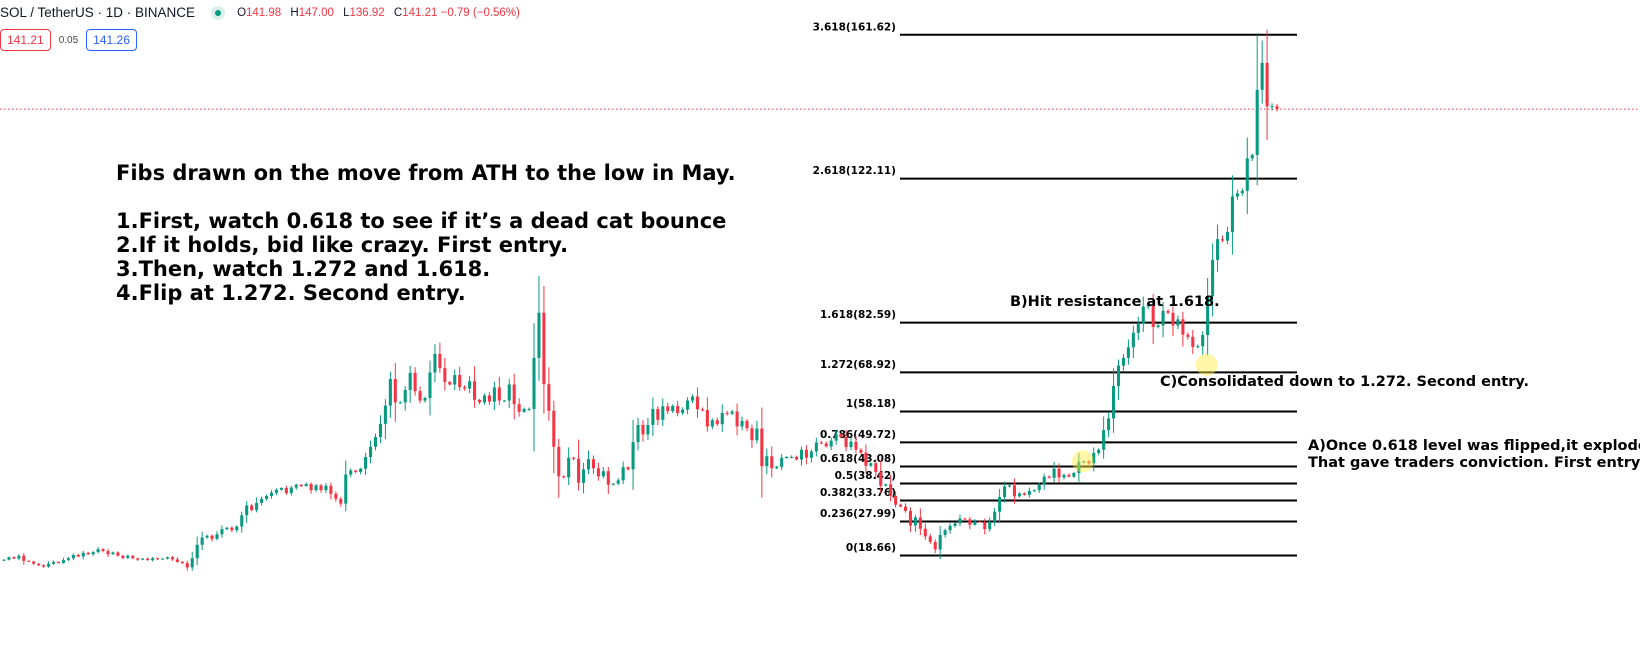  Describe the element at coordinates (98, 12) in the screenshot. I see `symbol-title: SOL / TetherUS · 1D · BINANCE` at that location.